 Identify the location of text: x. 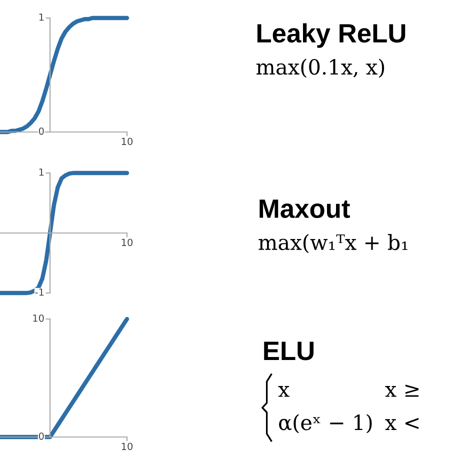
(284, 391).